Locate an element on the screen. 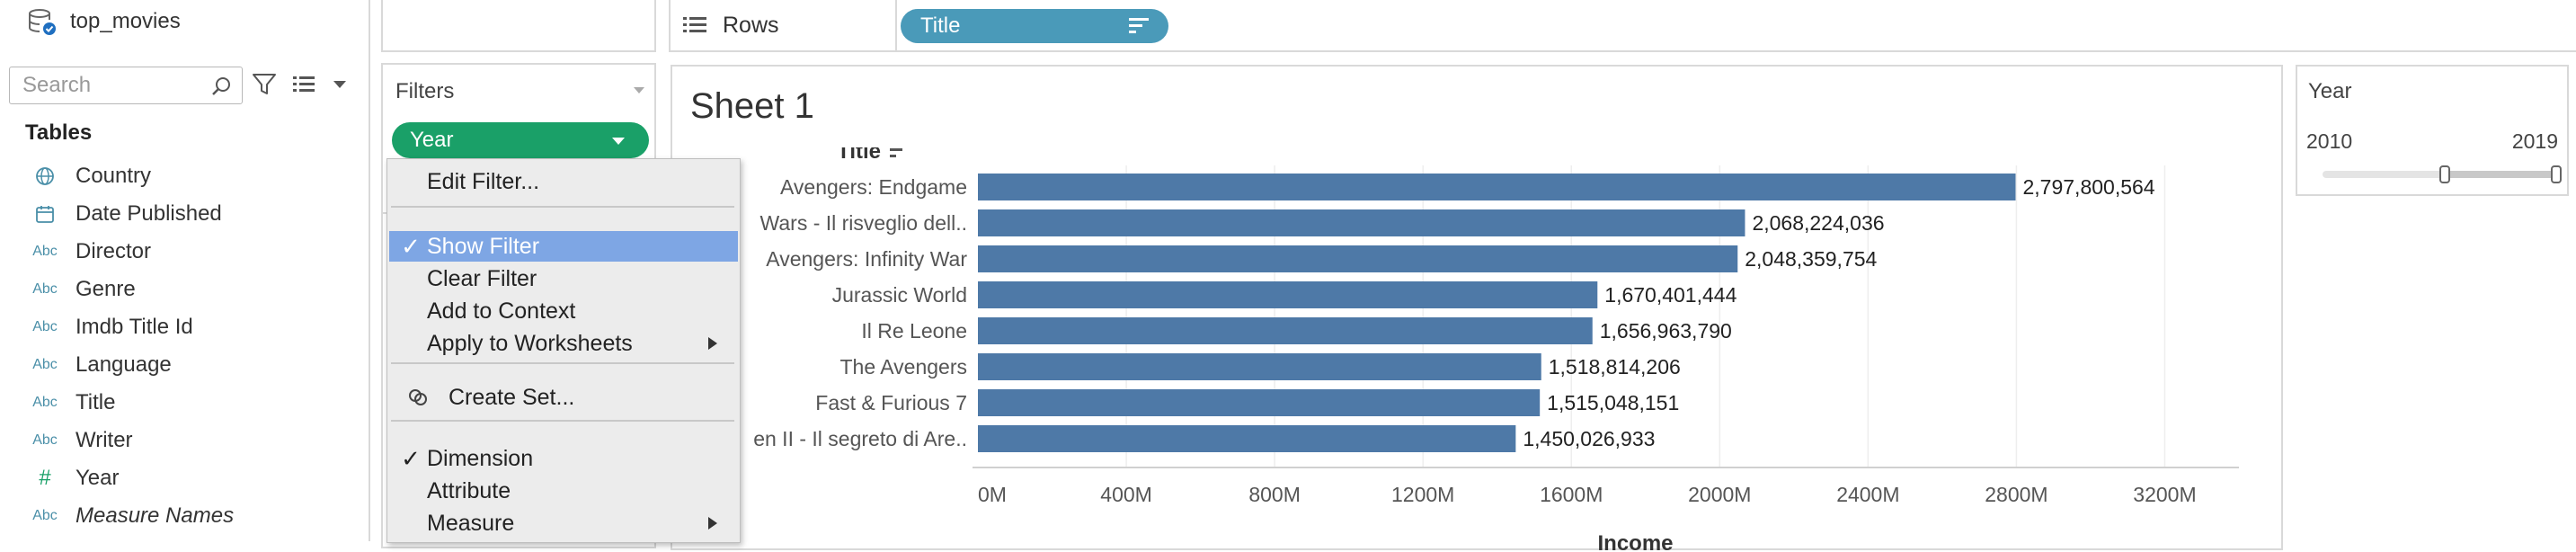  row-label: en II - Il segreto di Are.. is located at coordinates (860, 438).